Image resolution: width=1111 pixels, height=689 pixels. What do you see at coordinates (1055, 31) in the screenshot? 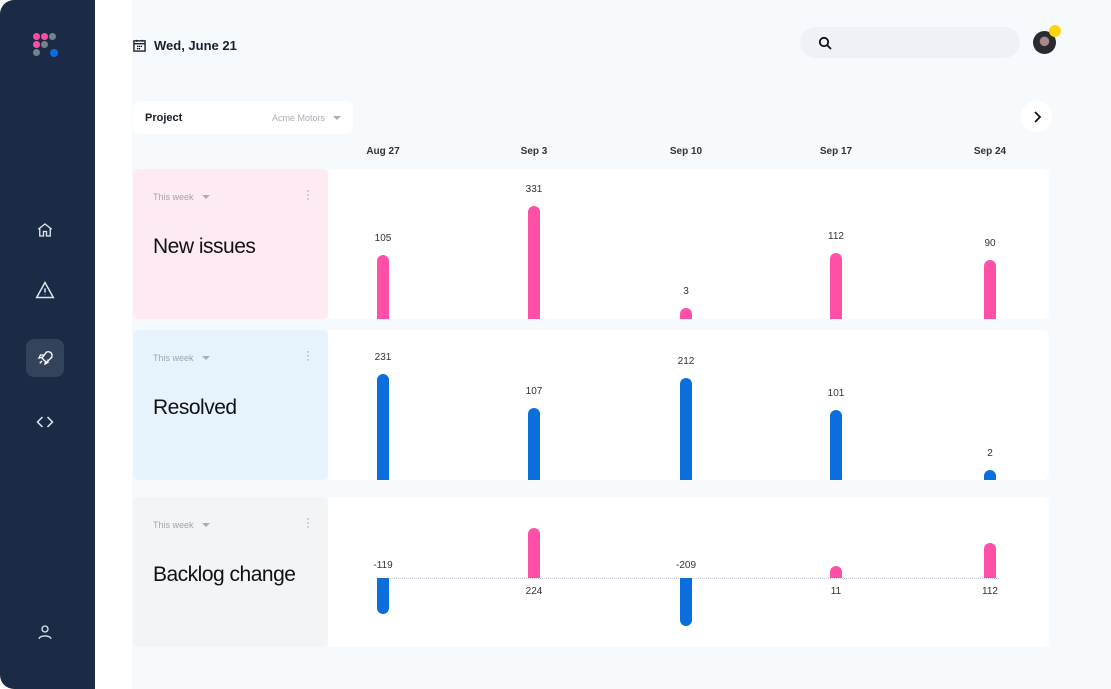
I see `notification-dot` at bounding box center [1055, 31].